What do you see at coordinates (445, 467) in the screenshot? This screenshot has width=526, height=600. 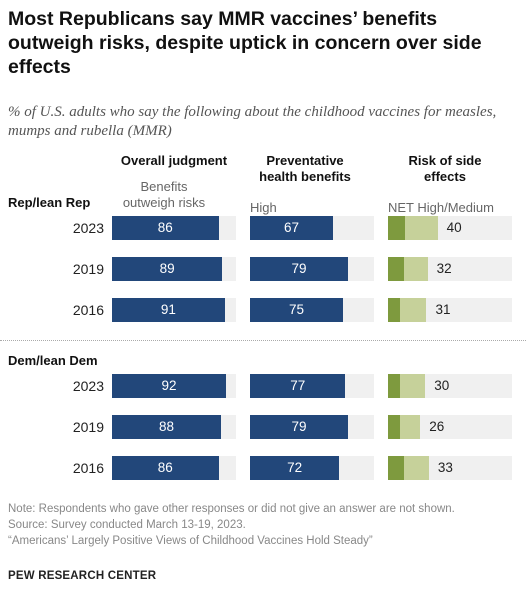 I see `bar-label-risk: 33` at bounding box center [445, 467].